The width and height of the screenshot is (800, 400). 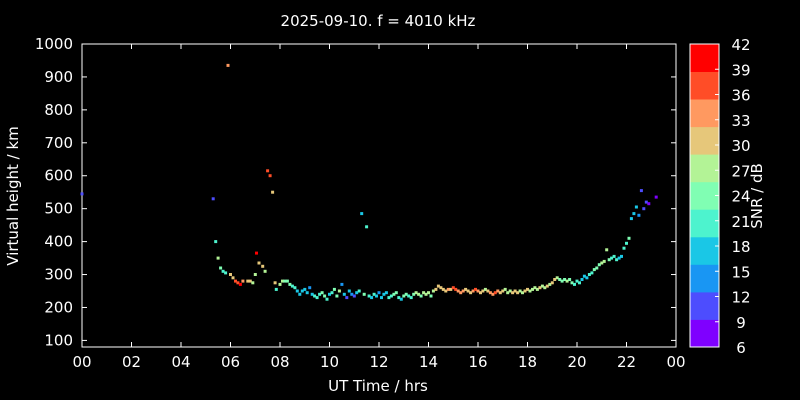 I want to click on y-tick-label: 300, so click(x=58, y=275).